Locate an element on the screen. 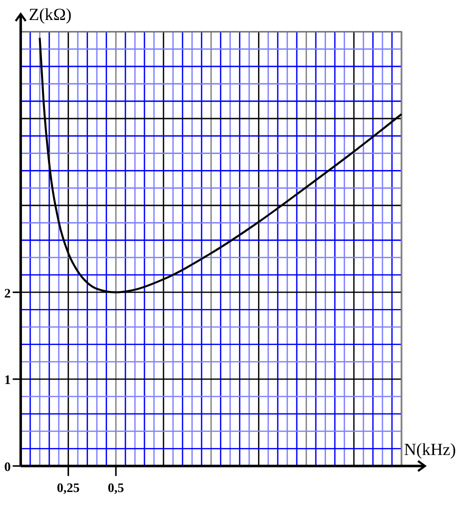 This screenshot has height=507, width=471. x-axis-title: N(kHz) is located at coordinates (430, 449).